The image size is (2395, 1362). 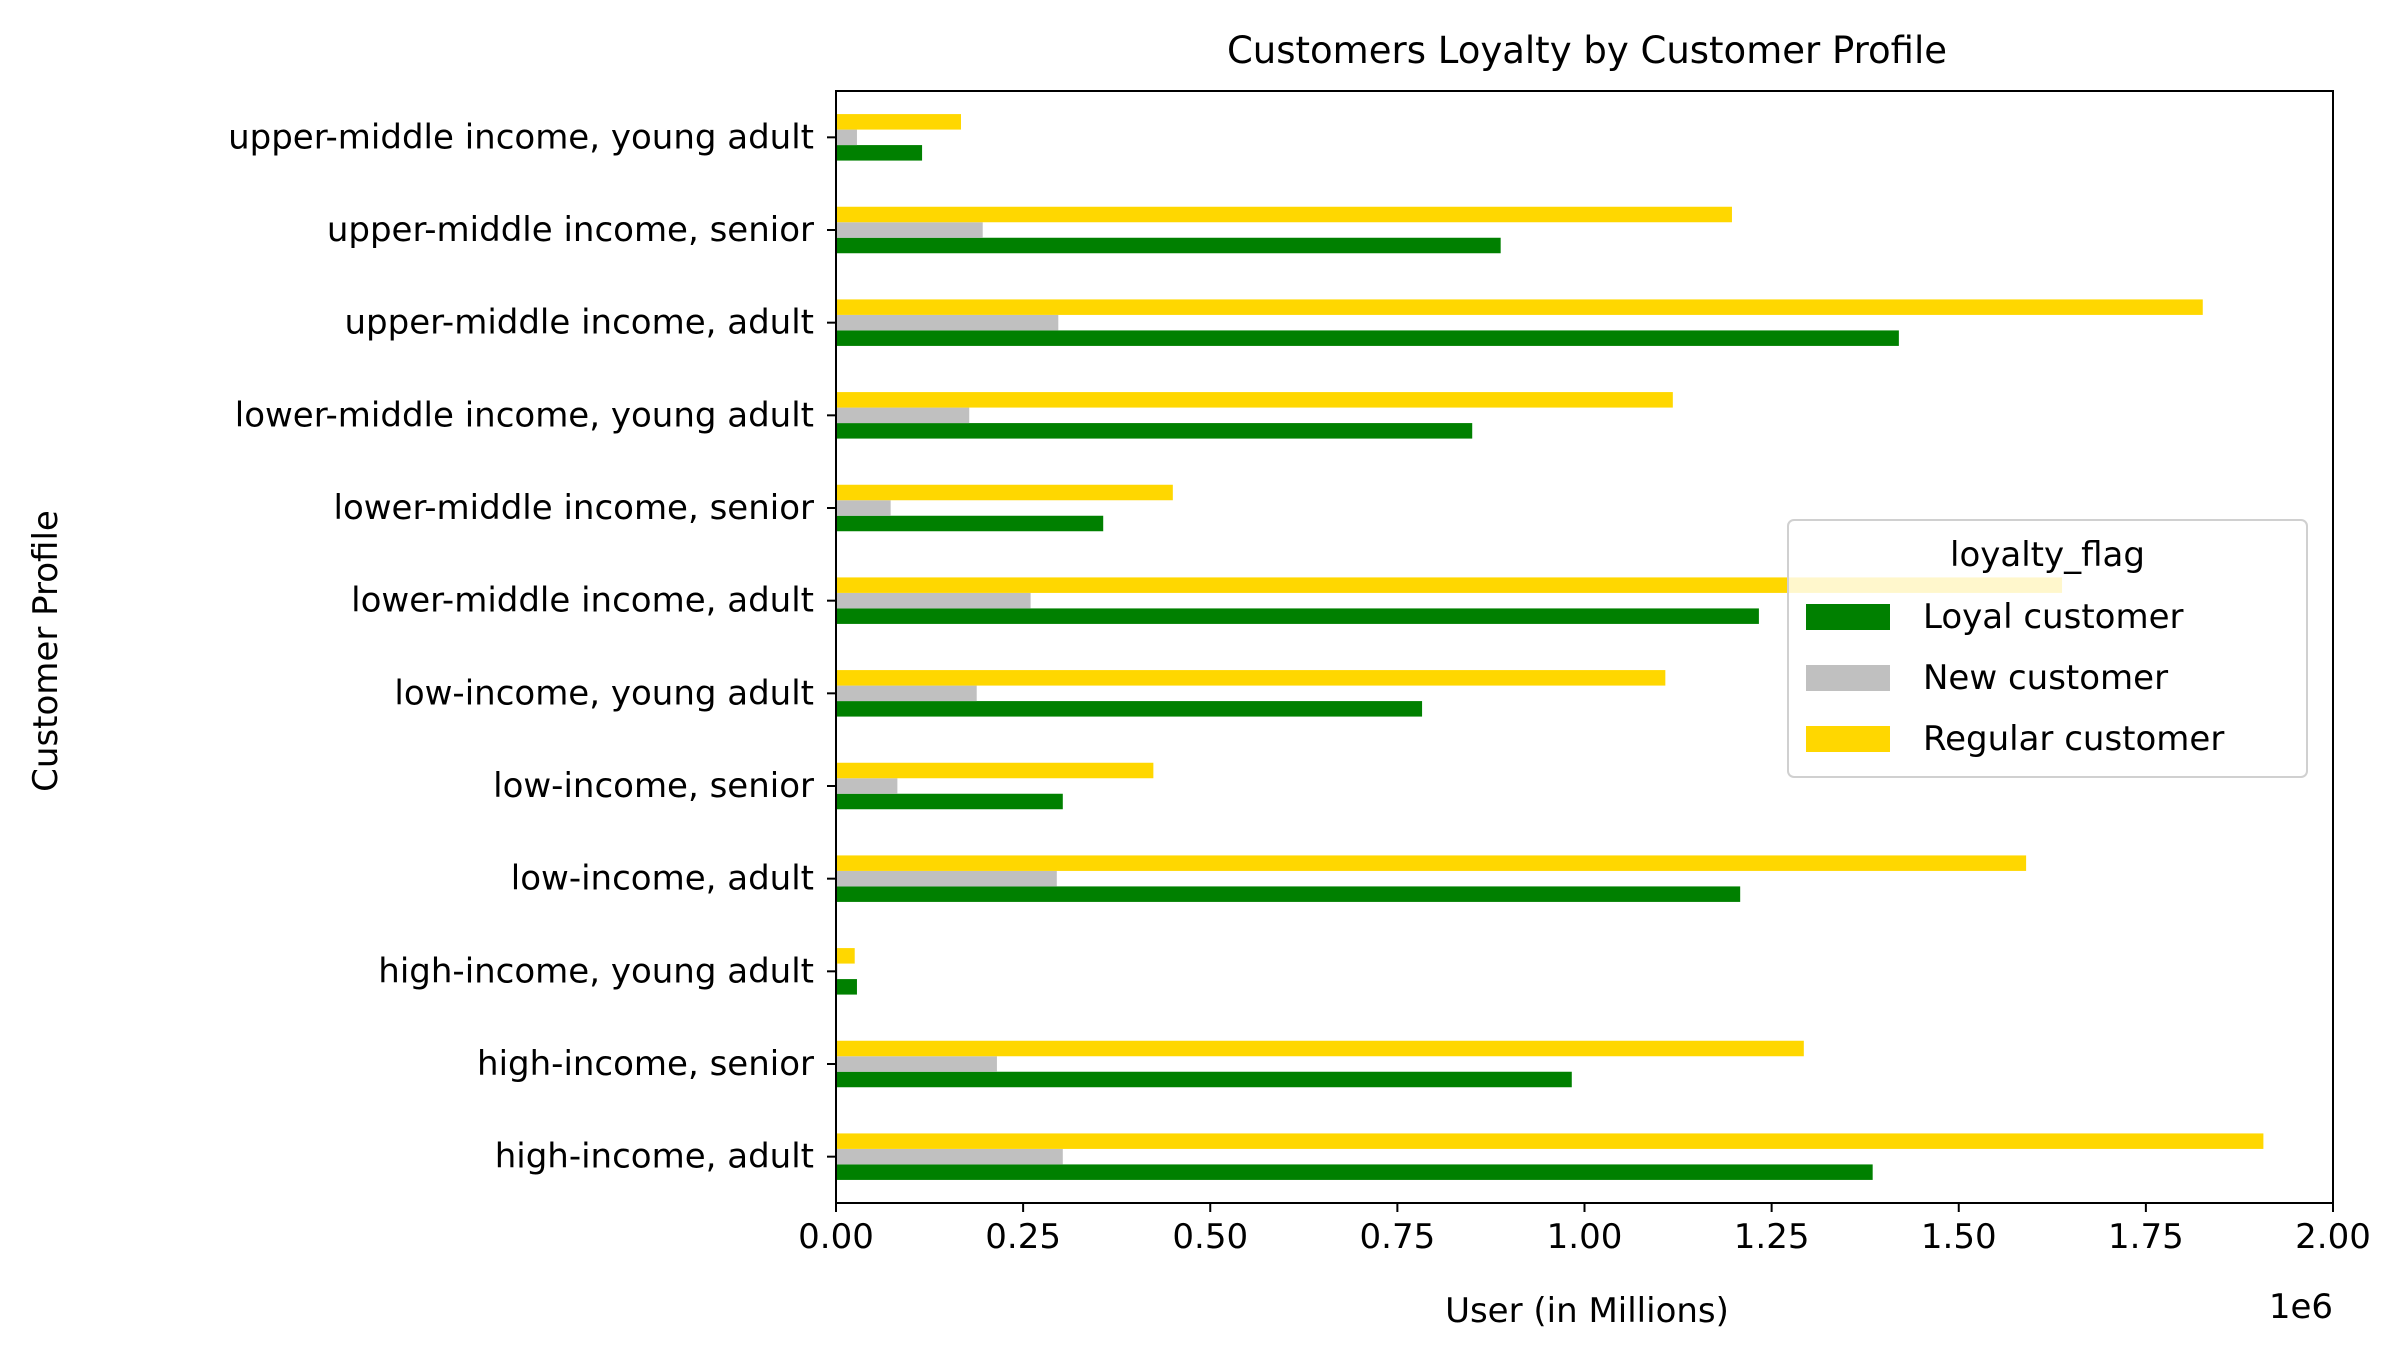 I want to click on y-tick-label: high-income, young adult, so click(x=596, y=971).